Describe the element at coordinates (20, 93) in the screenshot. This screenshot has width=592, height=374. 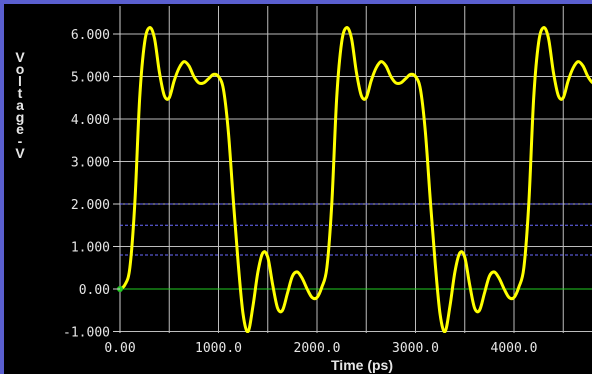
I see `y-axis-label-char: t` at that location.